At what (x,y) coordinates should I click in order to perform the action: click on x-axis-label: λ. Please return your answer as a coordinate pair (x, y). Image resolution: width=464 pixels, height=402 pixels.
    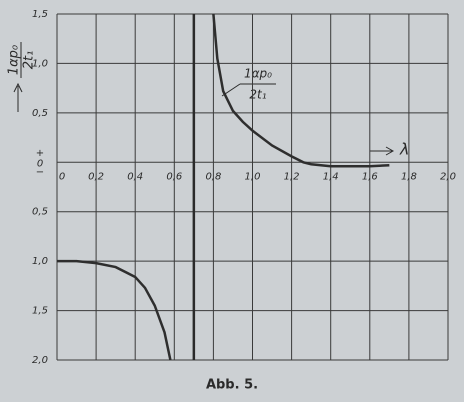
    Looking at the image, I should click on (404, 149).